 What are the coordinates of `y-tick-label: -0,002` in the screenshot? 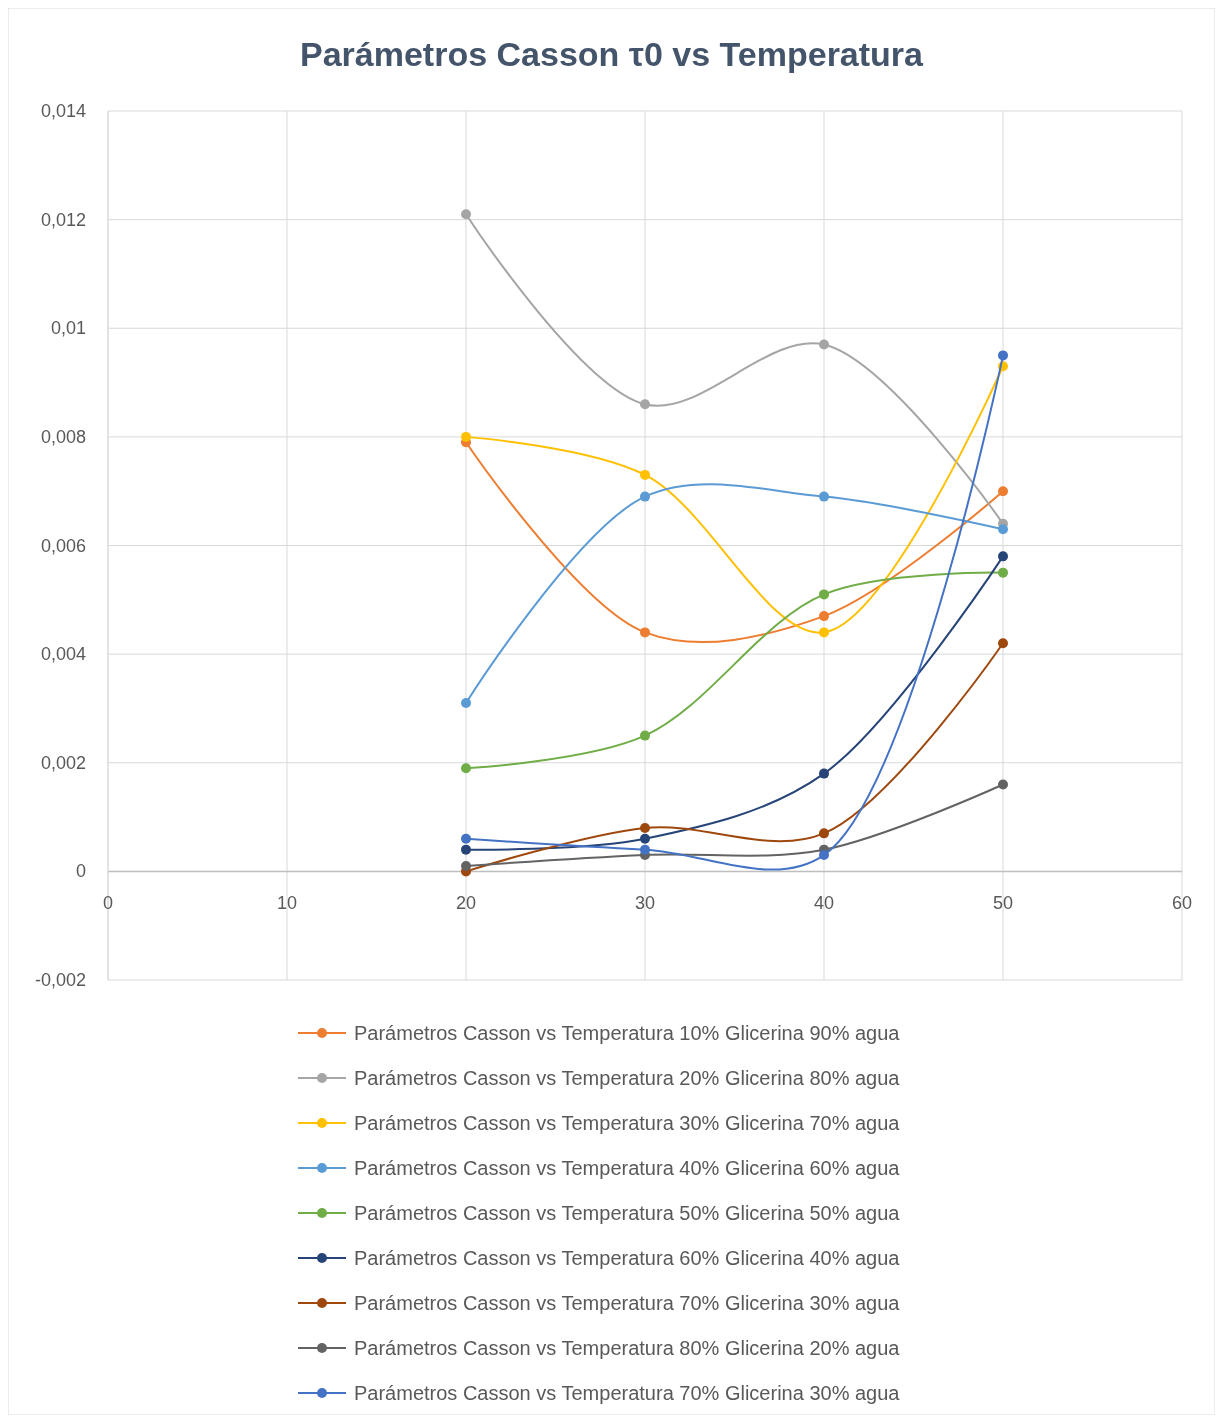 It's located at (60, 980).